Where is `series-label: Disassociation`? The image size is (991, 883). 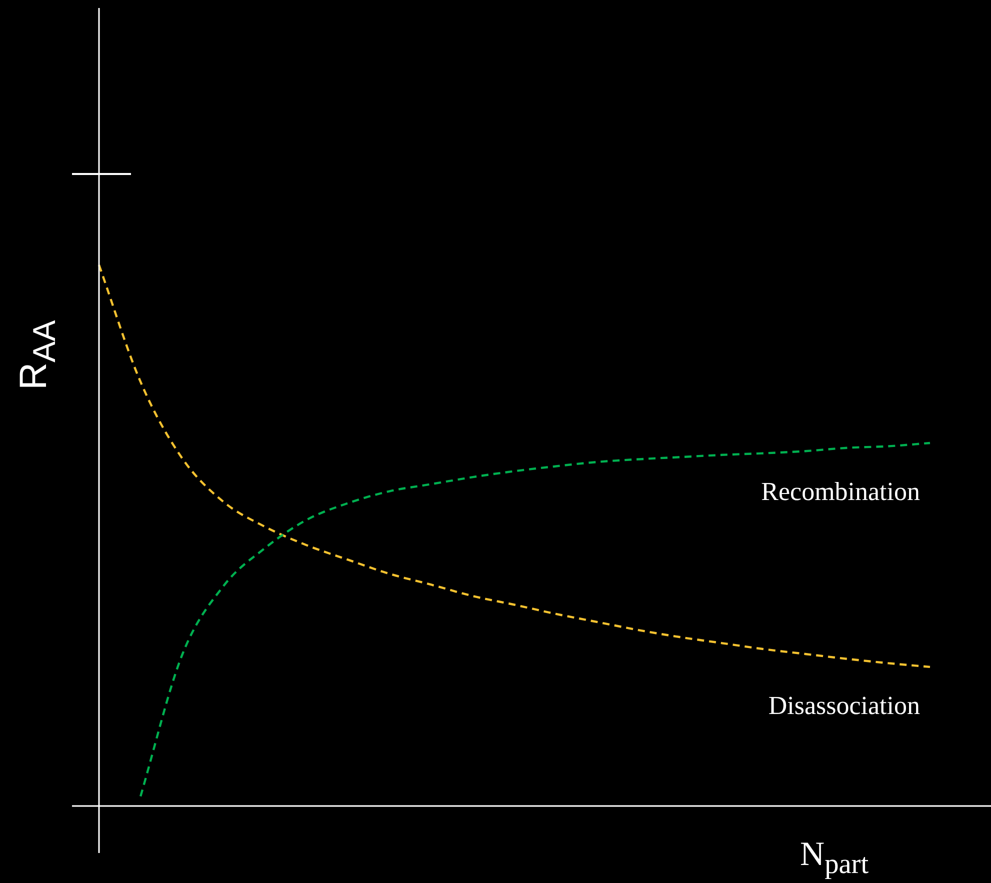 series-label: Disassociation is located at coordinates (844, 705).